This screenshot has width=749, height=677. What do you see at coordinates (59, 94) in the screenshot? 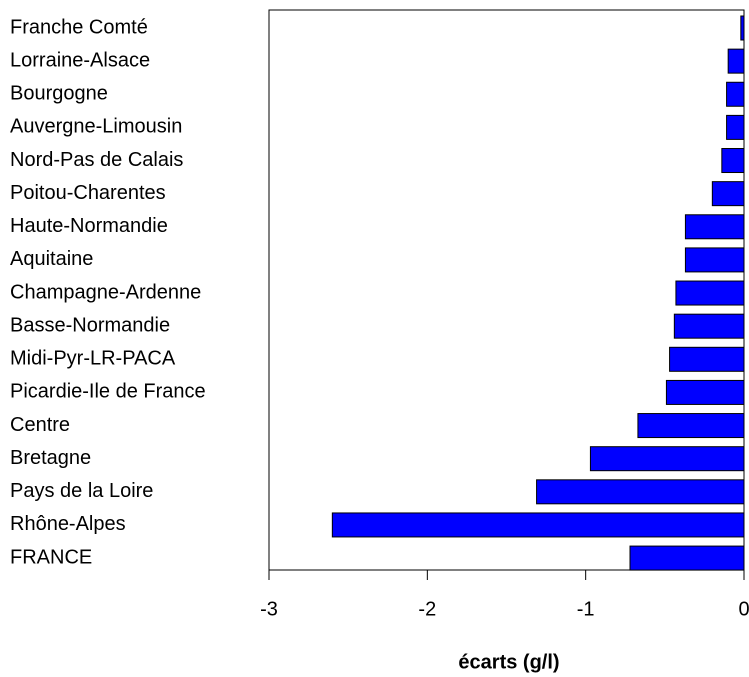
I see `y-tick-label: Bourgogne` at bounding box center [59, 94].